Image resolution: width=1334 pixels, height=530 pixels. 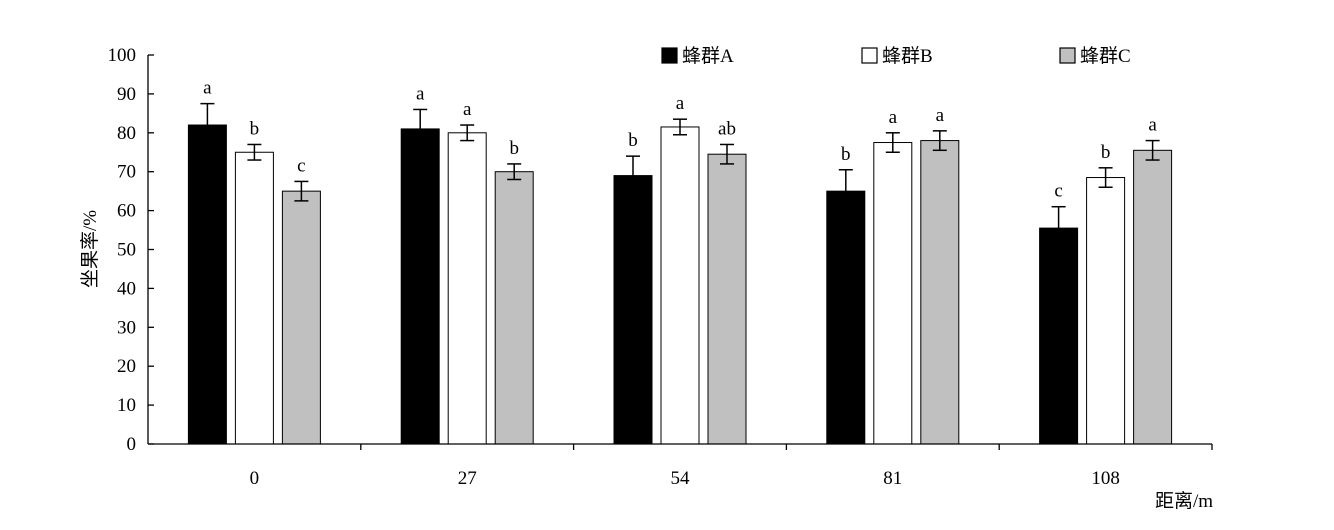 I want to click on y-tick-label: 70, so click(x=126, y=172).